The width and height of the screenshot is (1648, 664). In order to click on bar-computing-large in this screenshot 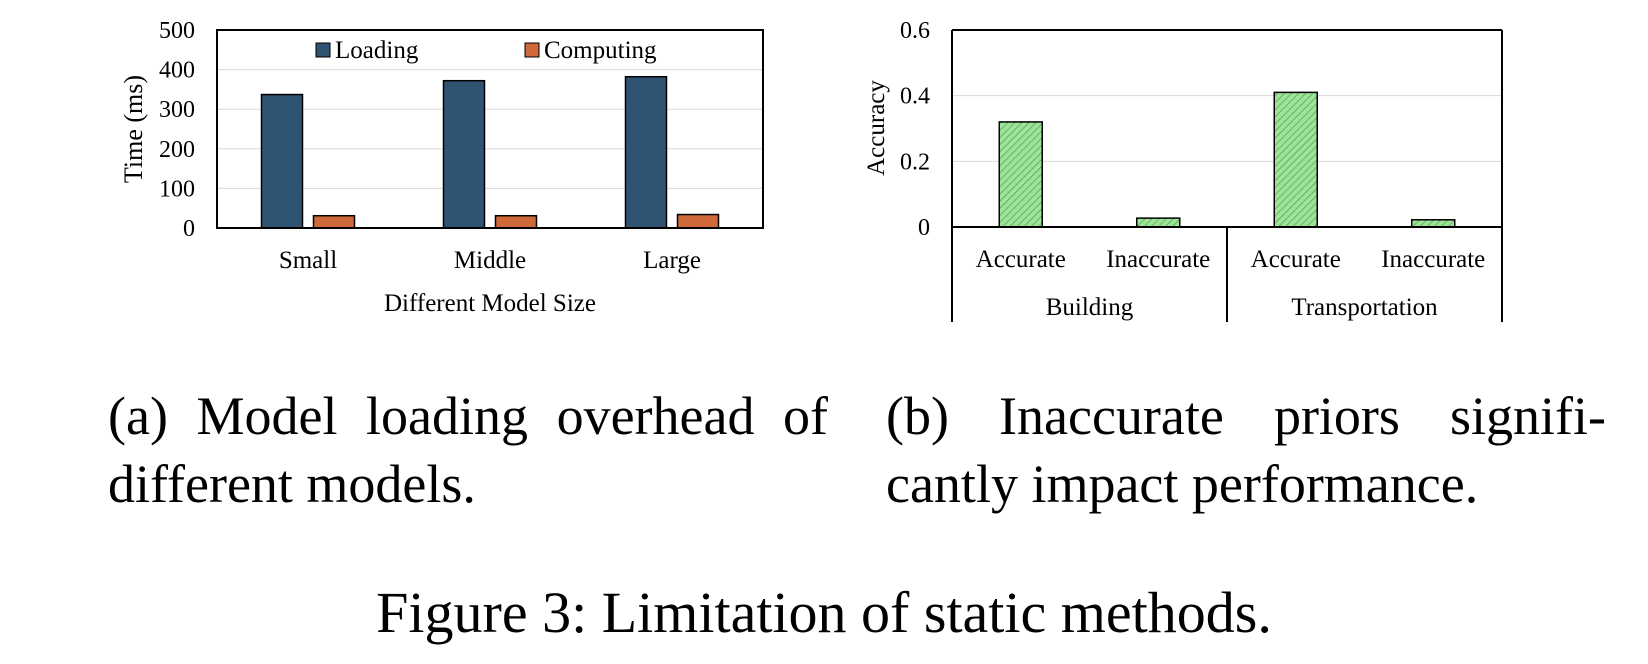, I will do `click(698, 221)`.